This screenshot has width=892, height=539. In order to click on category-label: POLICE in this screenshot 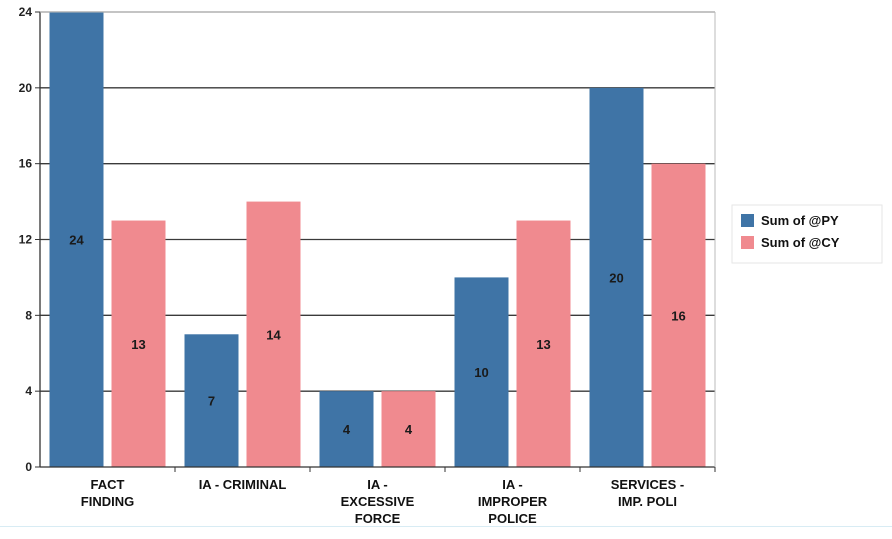, I will do `click(512, 518)`.